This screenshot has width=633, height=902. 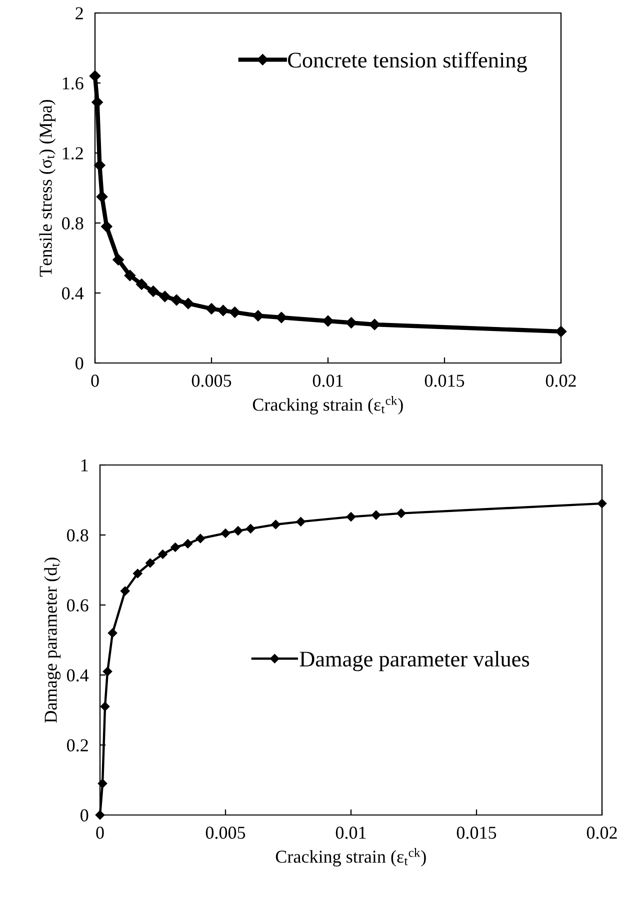 I want to click on y-tick-label: 0.2, so click(x=77, y=745).